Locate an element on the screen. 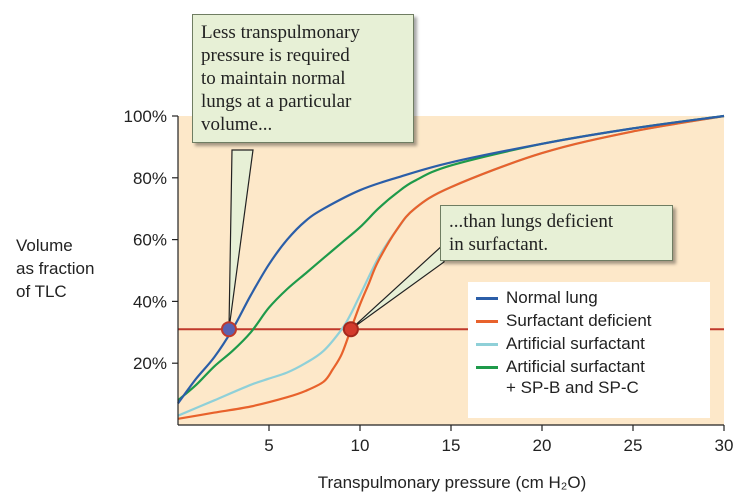 The width and height of the screenshot is (750, 498). annotation-line: Less transpulmonary is located at coordinates (280, 32).